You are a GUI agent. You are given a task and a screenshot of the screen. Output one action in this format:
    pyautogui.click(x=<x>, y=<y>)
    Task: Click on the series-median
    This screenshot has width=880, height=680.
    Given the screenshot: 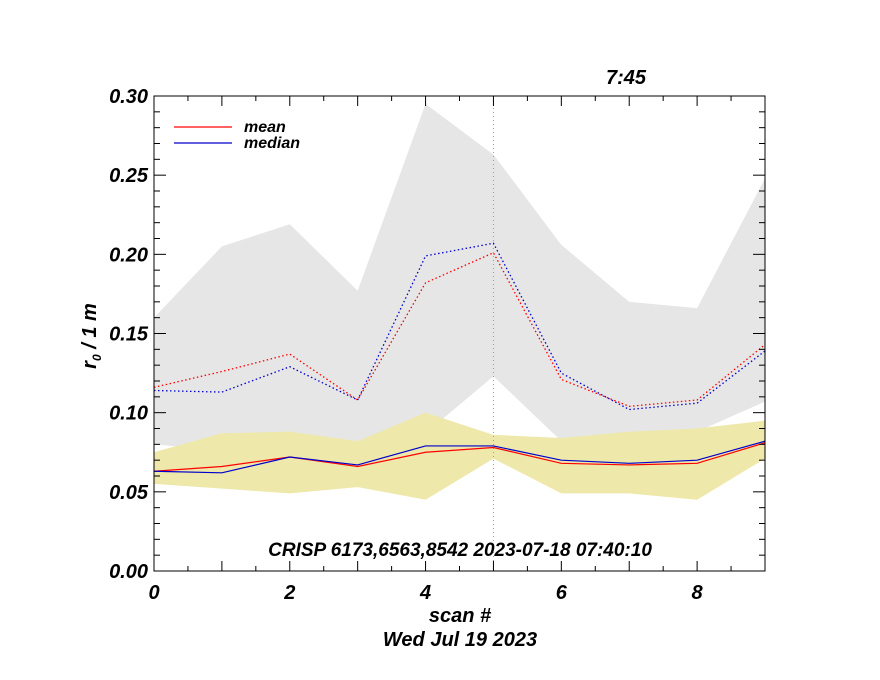 What is the action you would take?
    pyautogui.click(x=459, y=457)
    